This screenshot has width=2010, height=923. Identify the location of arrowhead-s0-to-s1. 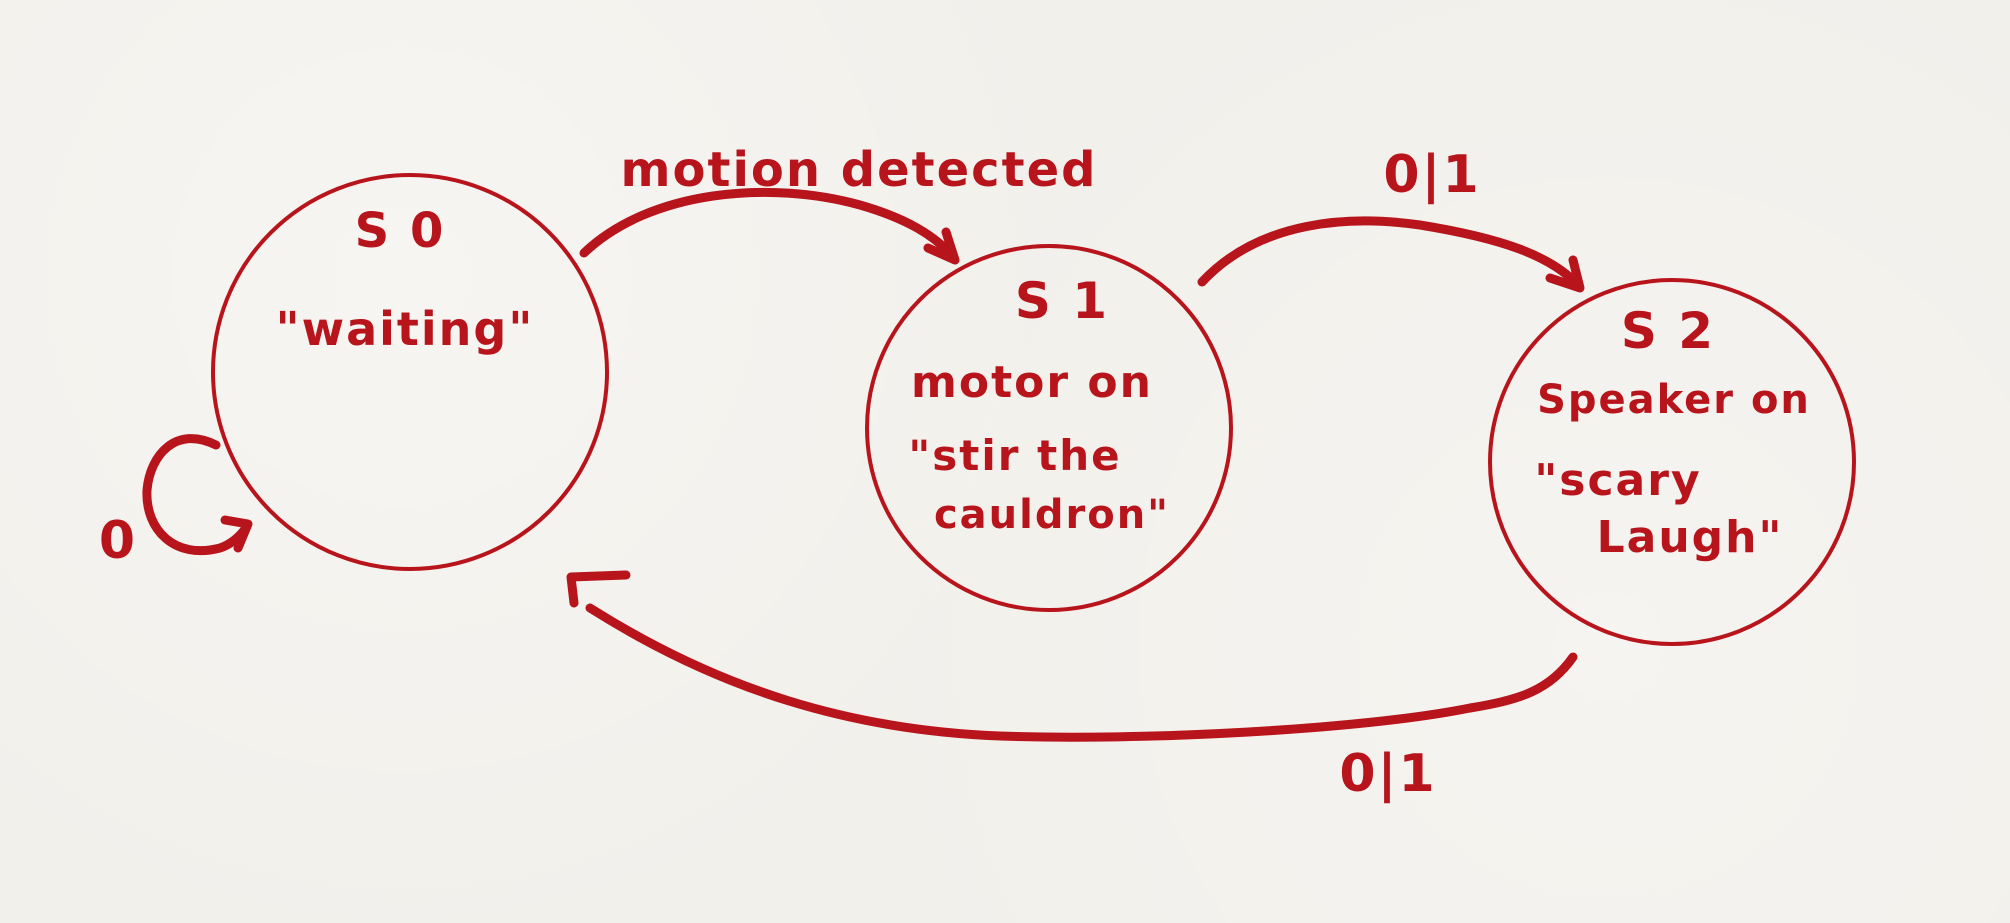
(941, 246).